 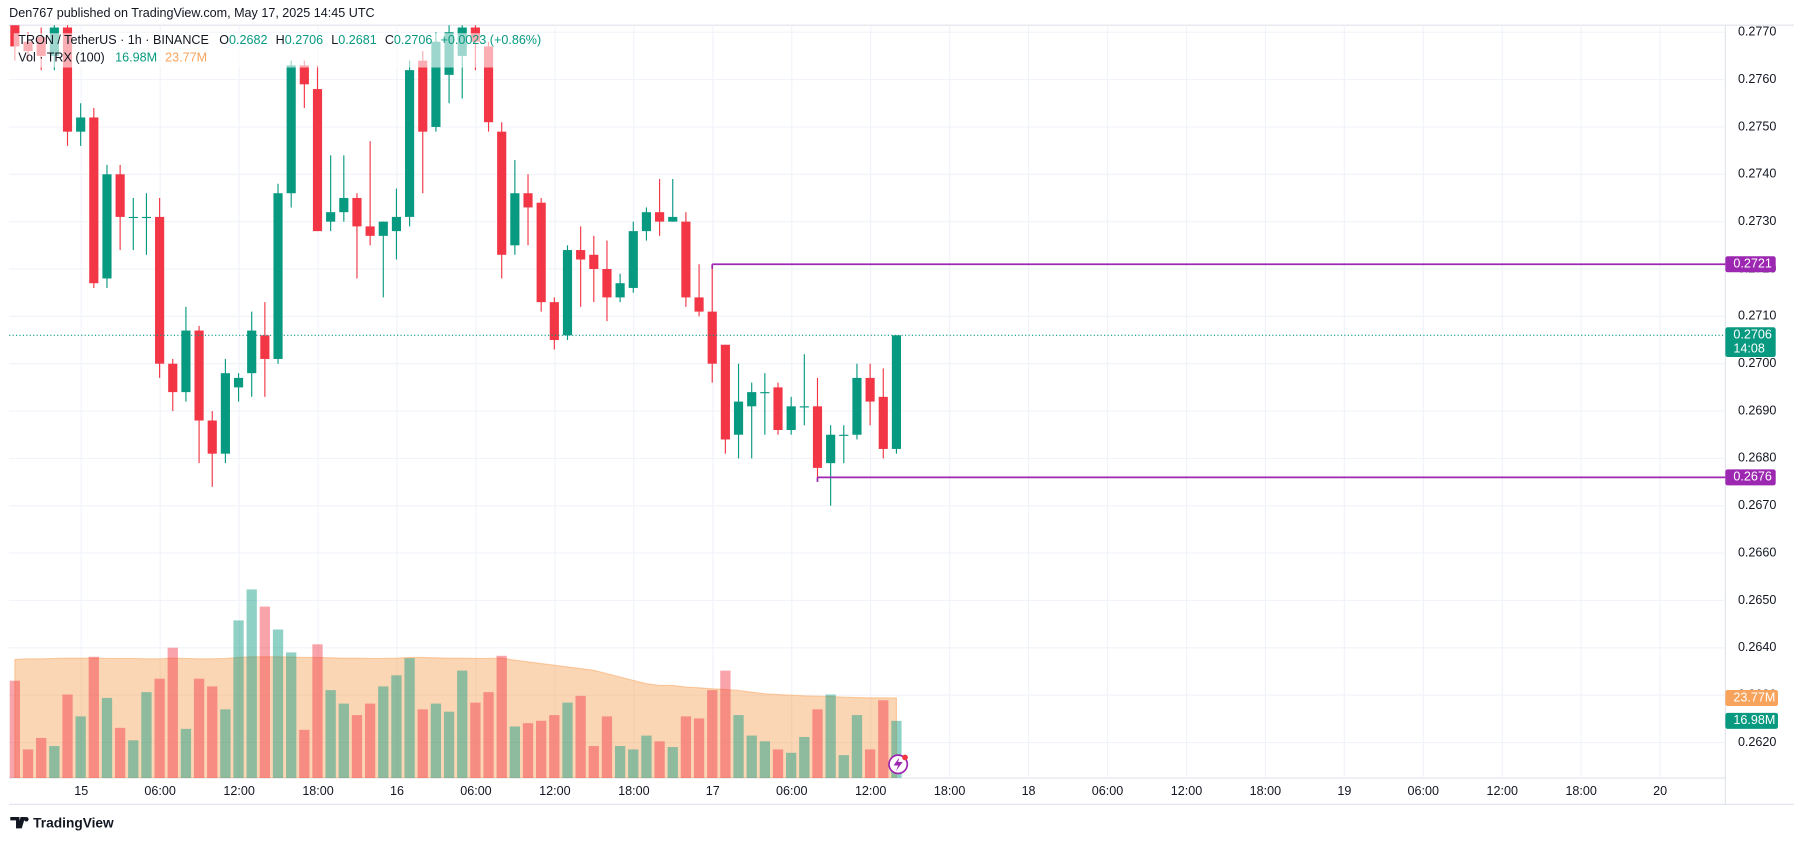 I want to click on y-tick-label: 0.2700, so click(x=1757, y=363).